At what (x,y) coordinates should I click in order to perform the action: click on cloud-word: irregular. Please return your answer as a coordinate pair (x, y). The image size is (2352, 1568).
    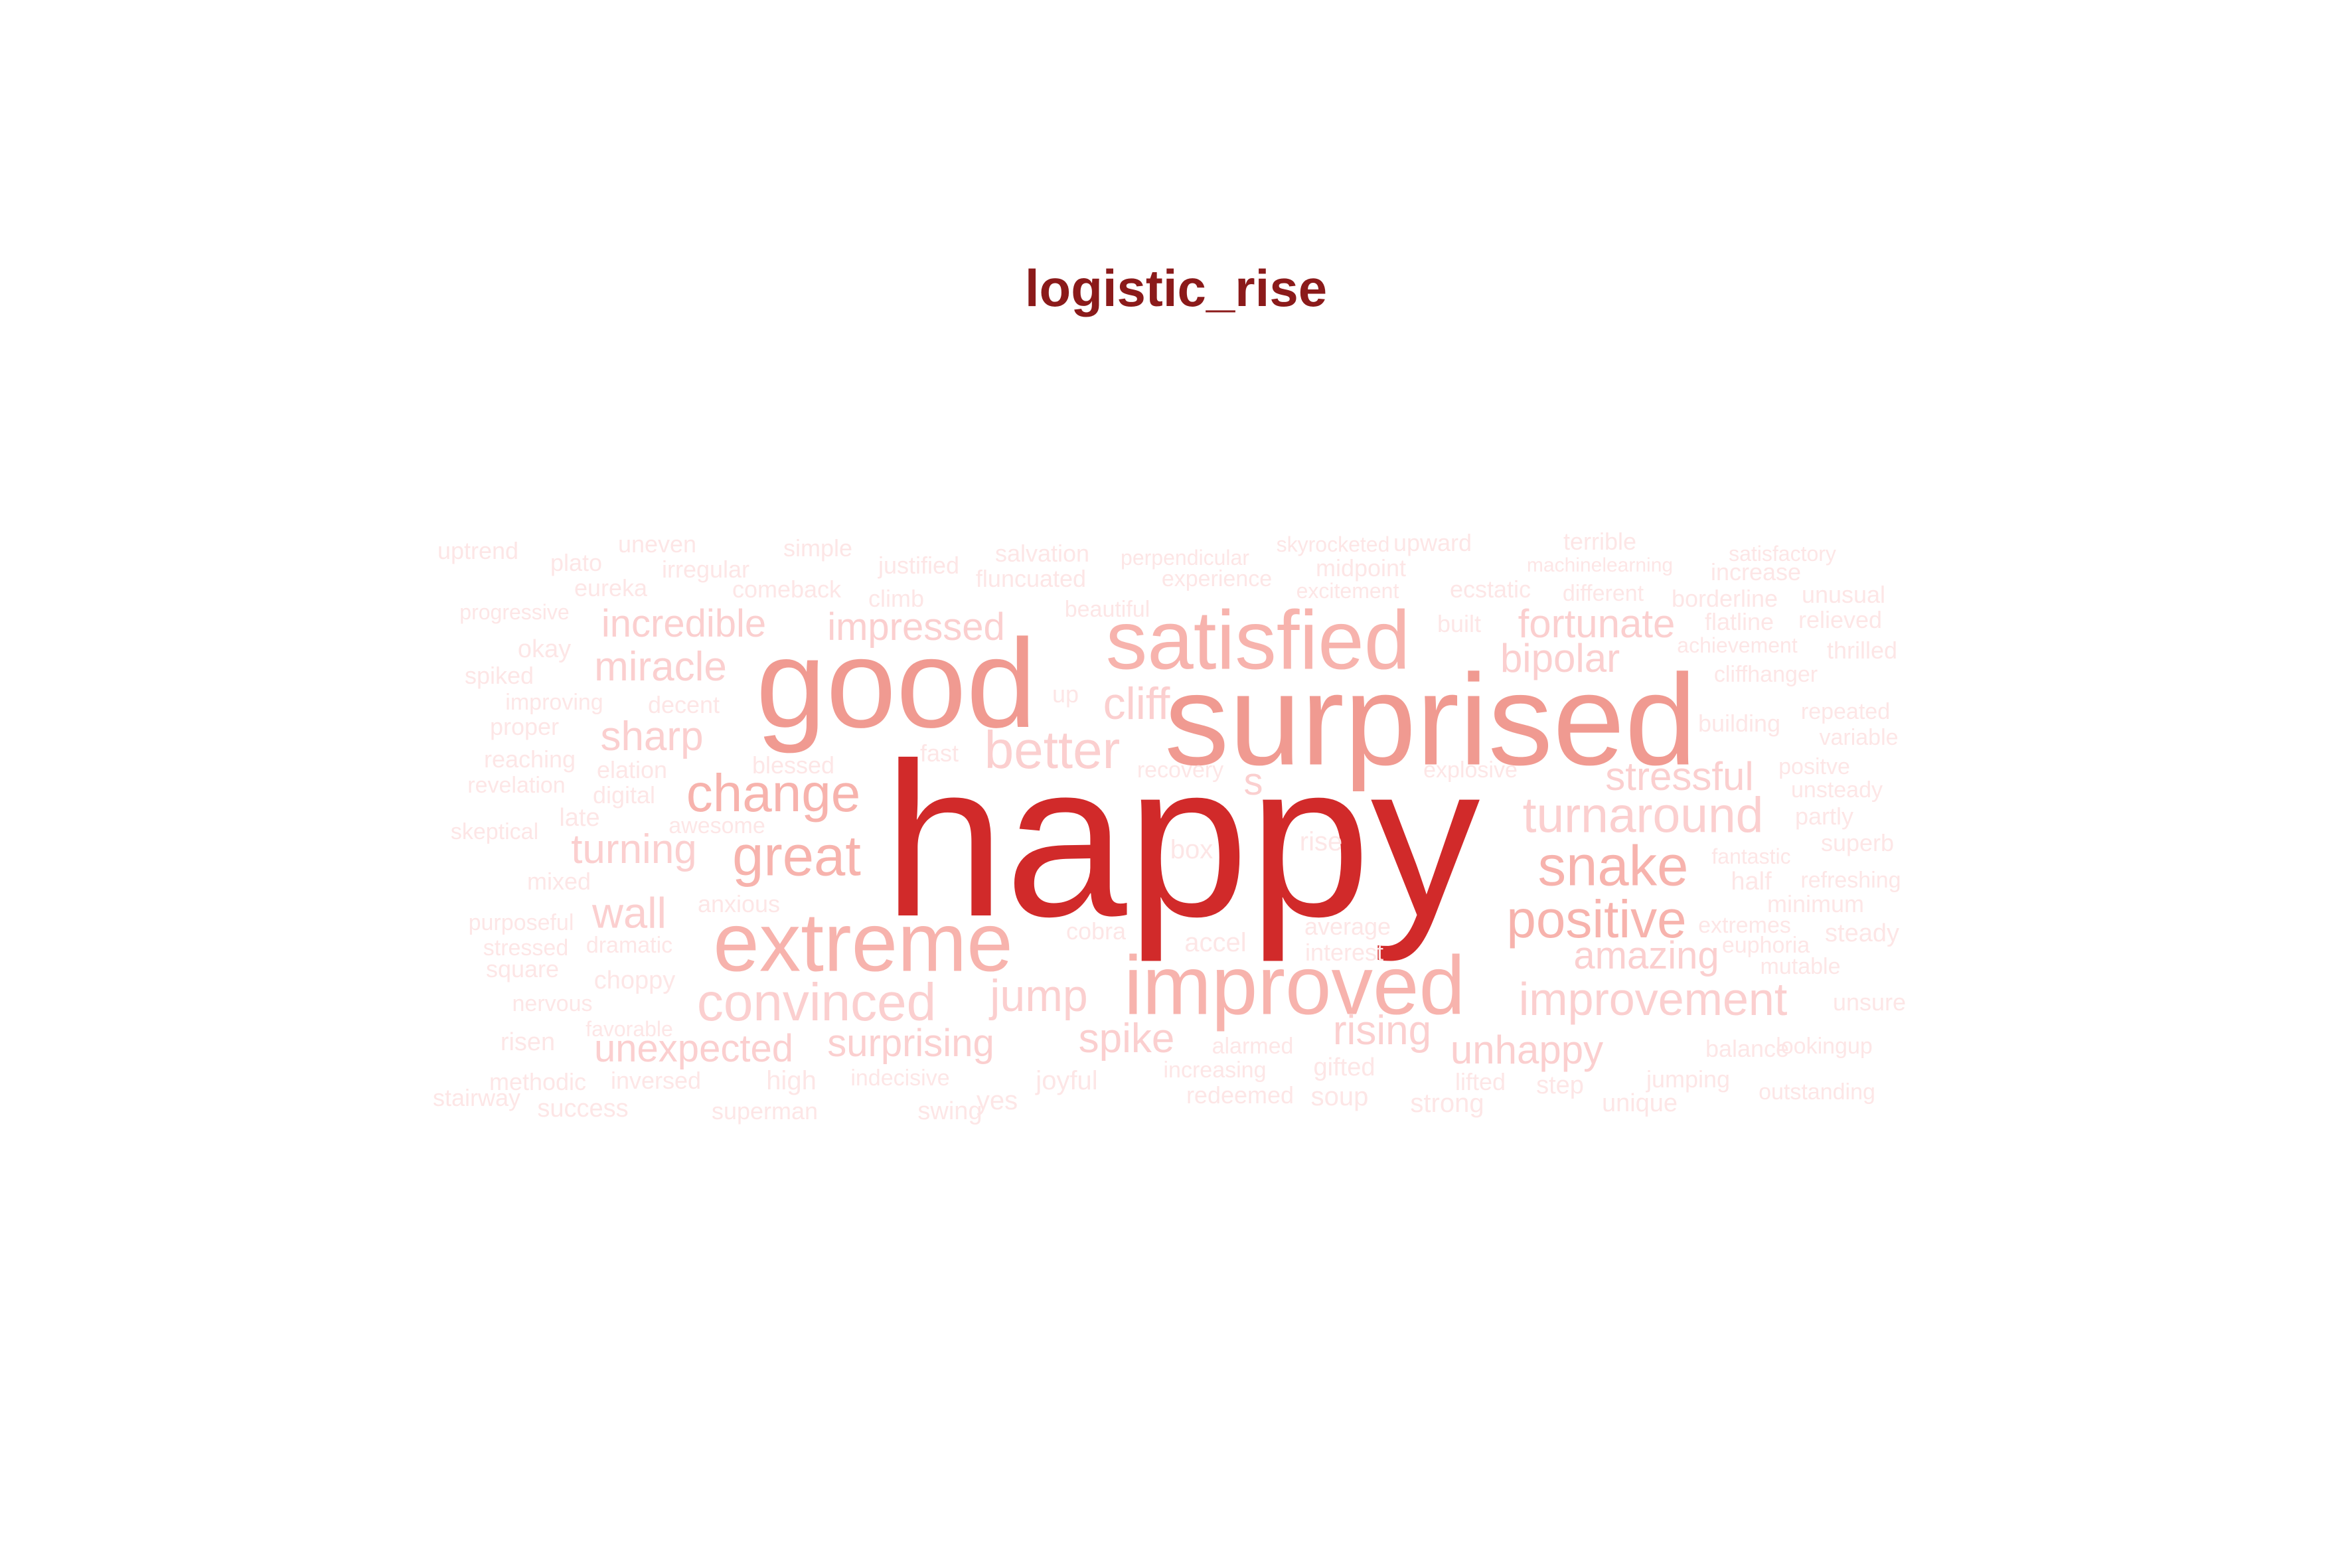
    Looking at the image, I should click on (706, 570).